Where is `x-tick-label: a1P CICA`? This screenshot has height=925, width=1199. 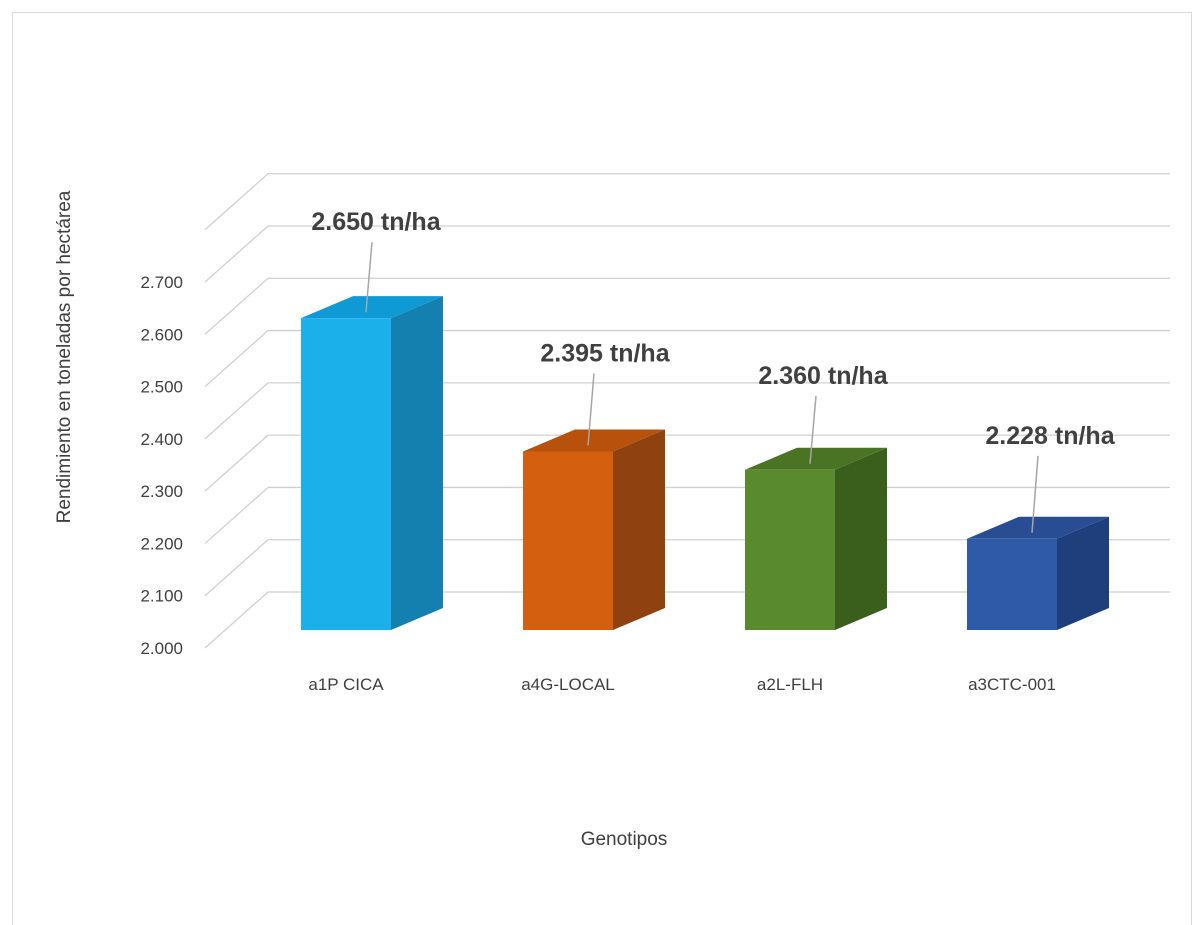
x-tick-label: a1P CICA is located at coordinates (346, 684).